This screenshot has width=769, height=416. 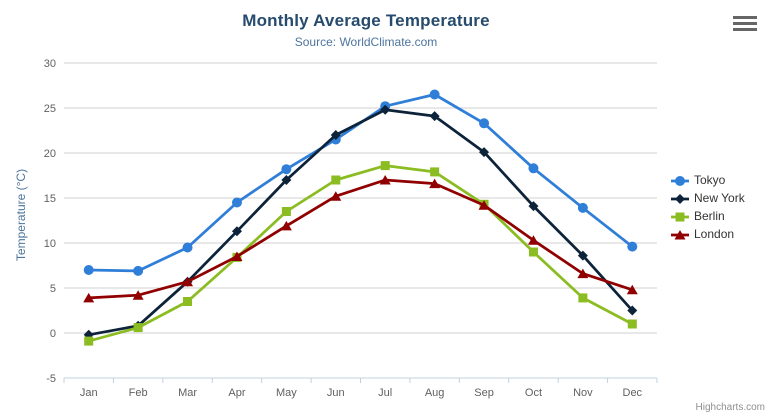 I want to click on legend-item-london: London, so click(x=708, y=234).